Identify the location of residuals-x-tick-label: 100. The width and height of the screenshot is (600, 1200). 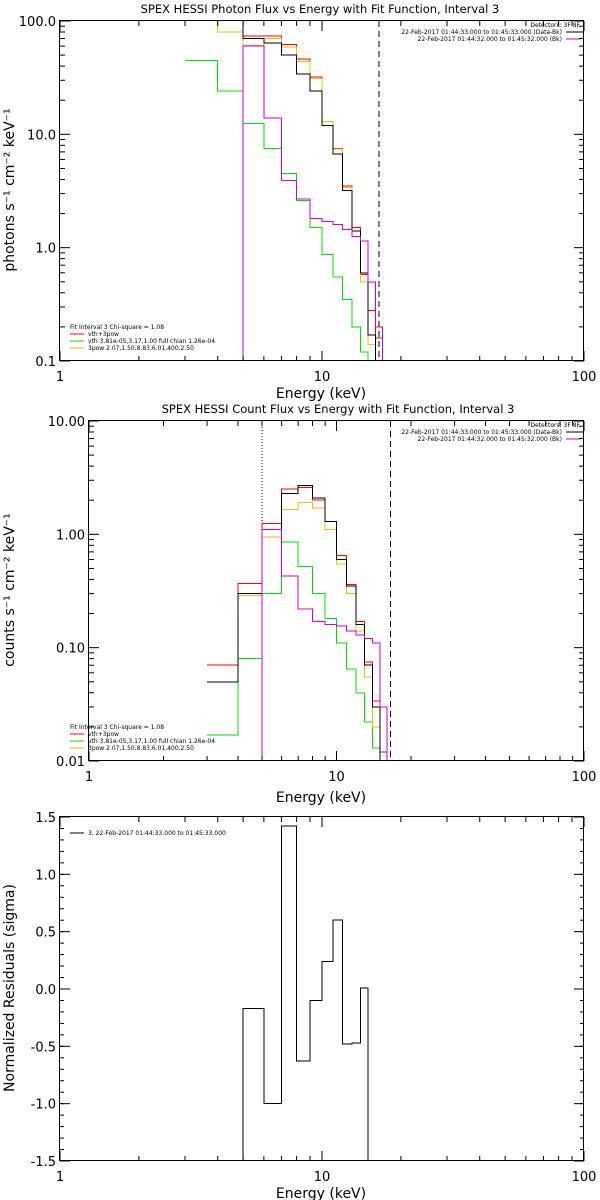
(584, 1177).